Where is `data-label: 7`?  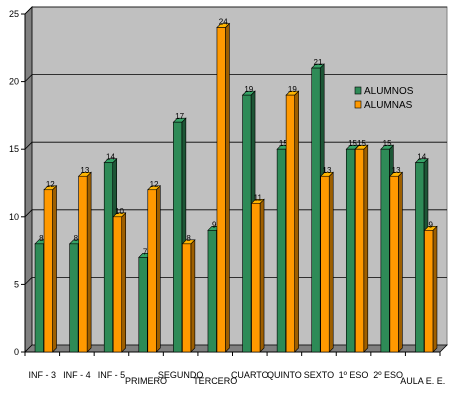
data-label: 7 is located at coordinates (145, 251).